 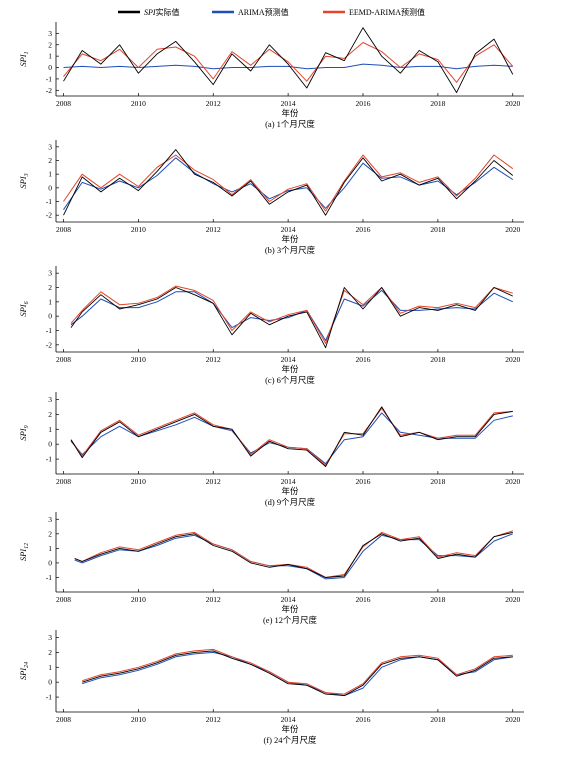 I want to click on y-axis-label-sub: 1, so click(x=27, y=52).